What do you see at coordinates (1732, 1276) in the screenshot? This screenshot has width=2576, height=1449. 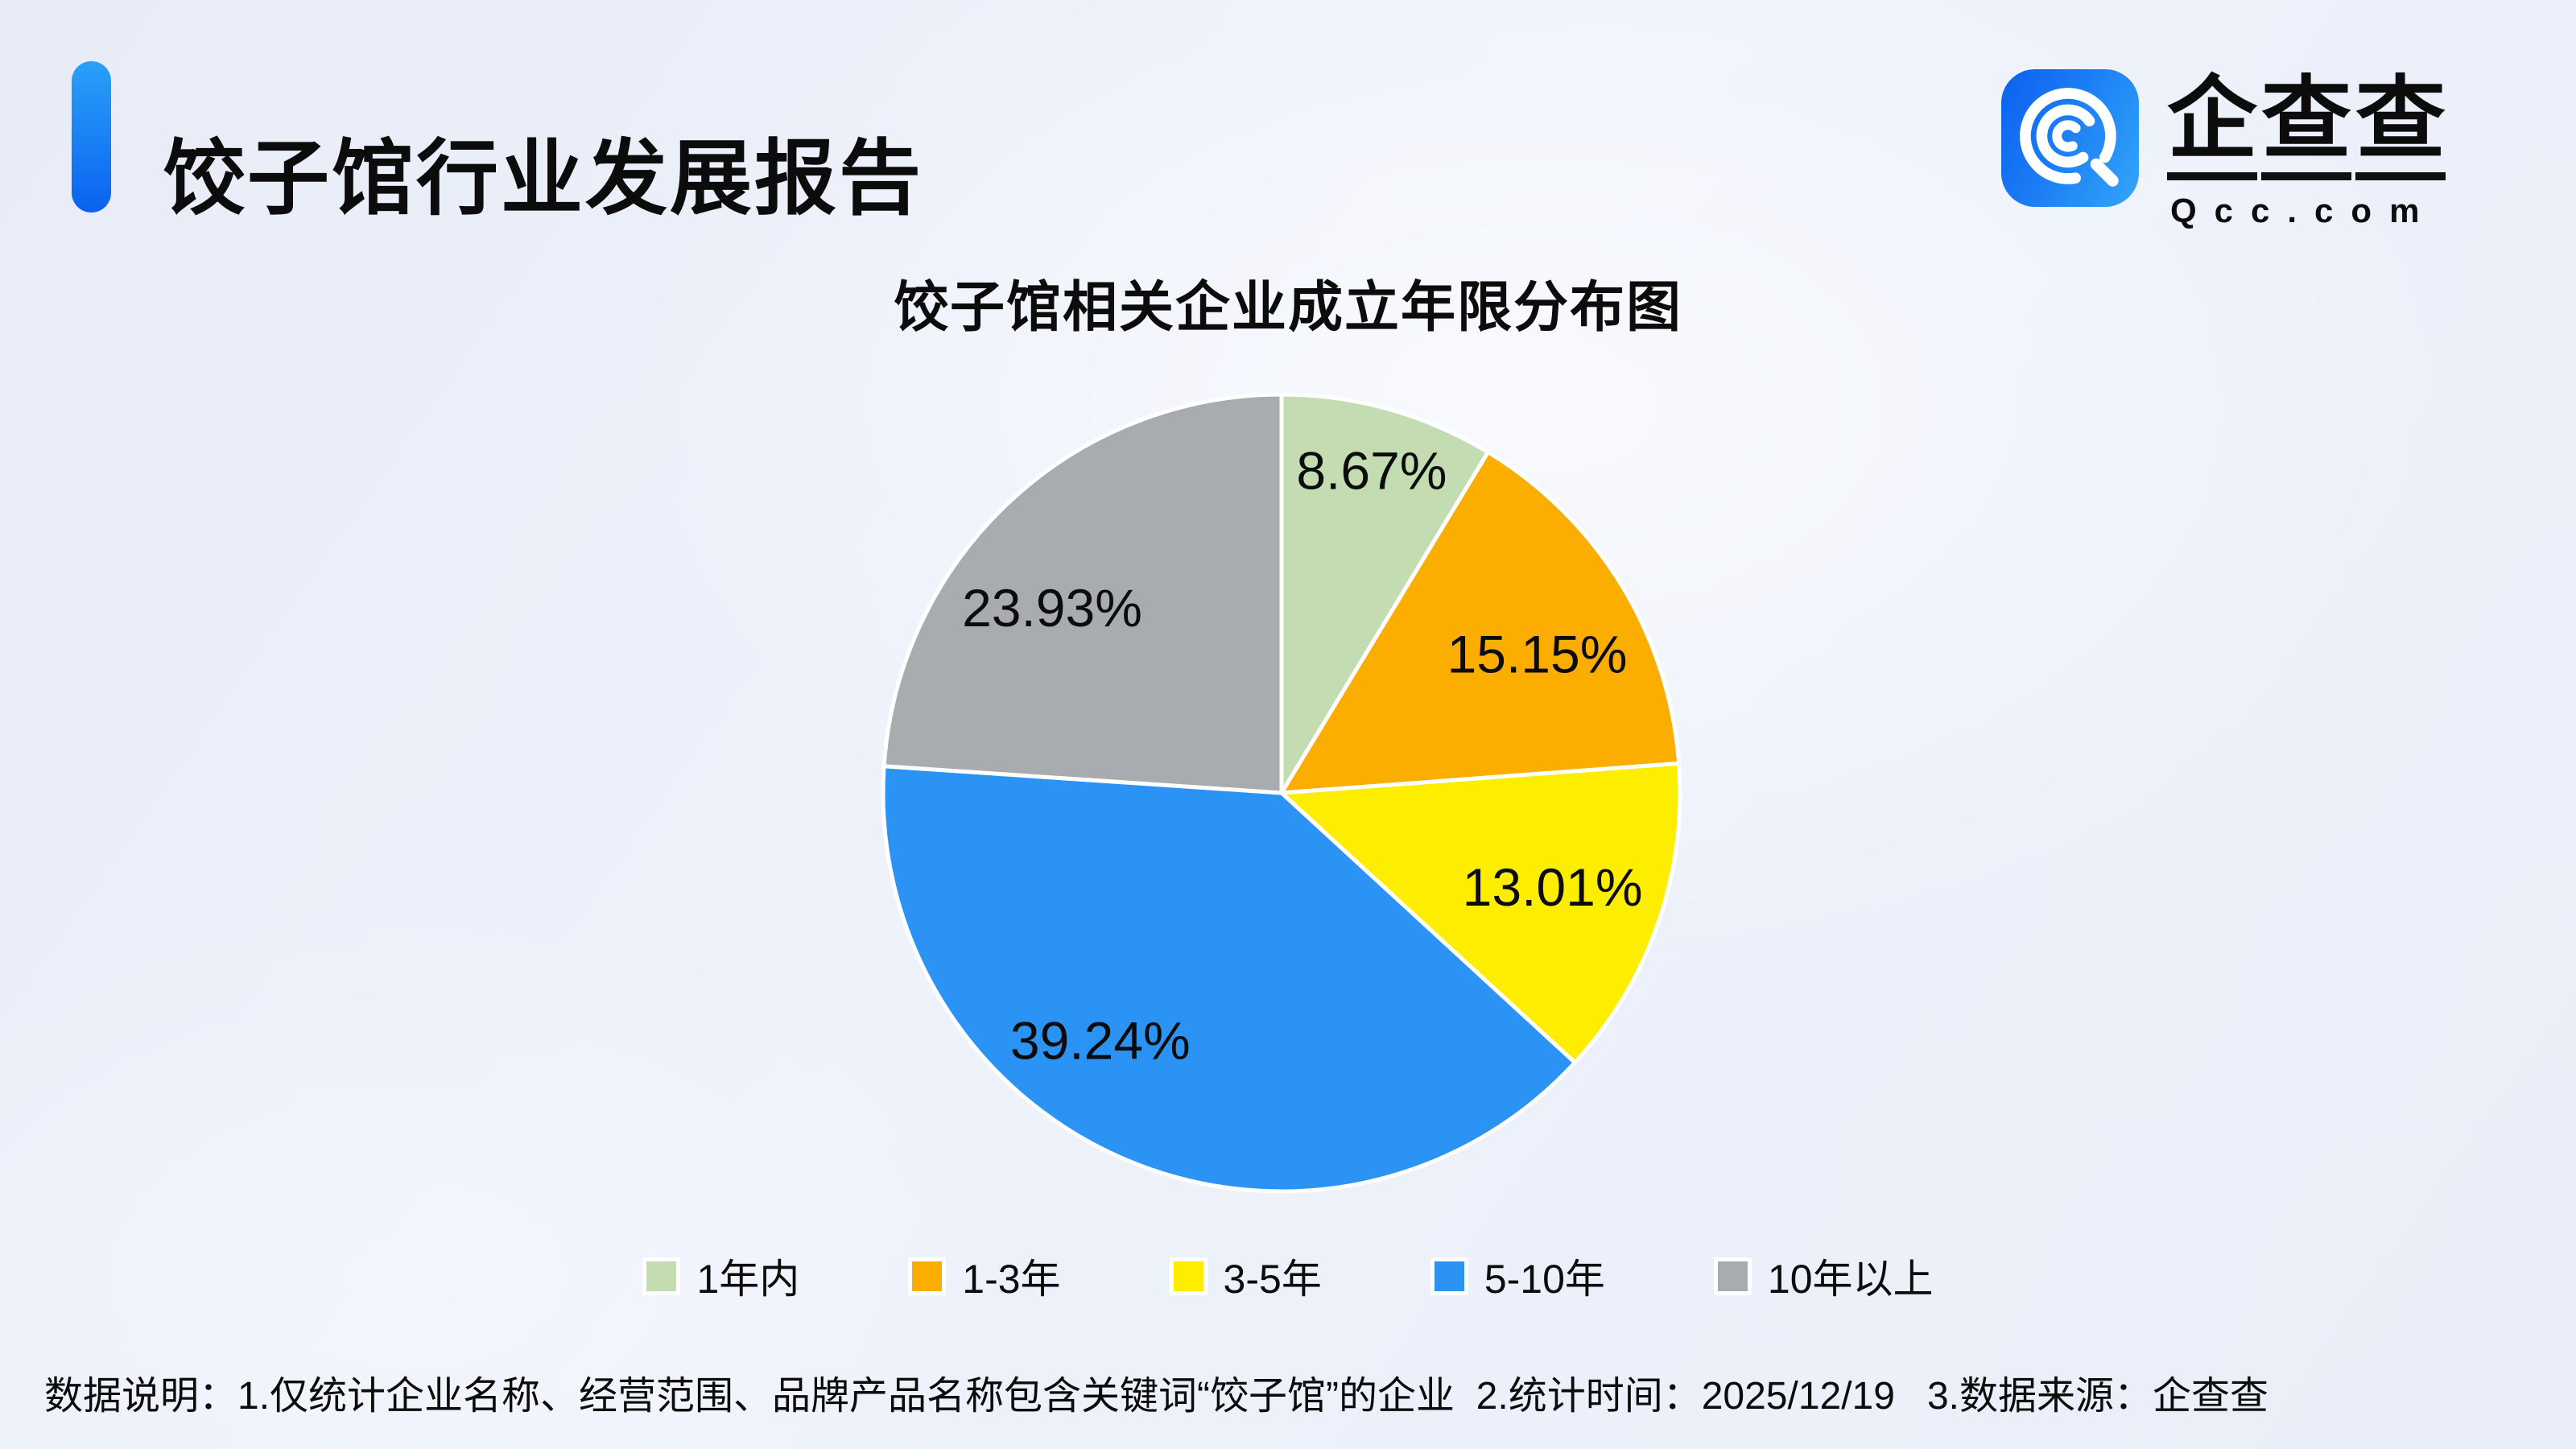 I see `legend-swatch-10年以上` at bounding box center [1732, 1276].